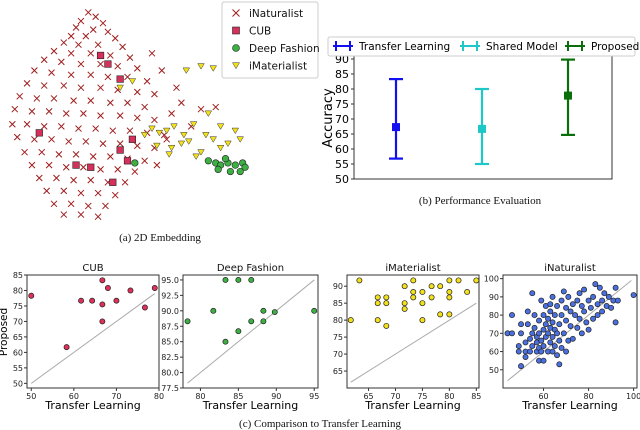 This screenshot has width=640, height=430. I want to click on y-tick-label: 80, so click(338, 320).